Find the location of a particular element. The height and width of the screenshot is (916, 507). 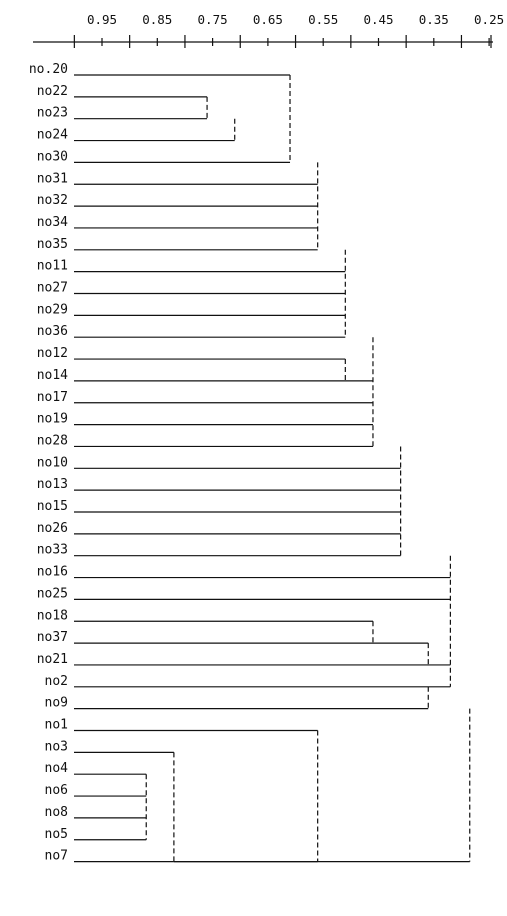

leaf-label: no18 is located at coordinates (52, 615).